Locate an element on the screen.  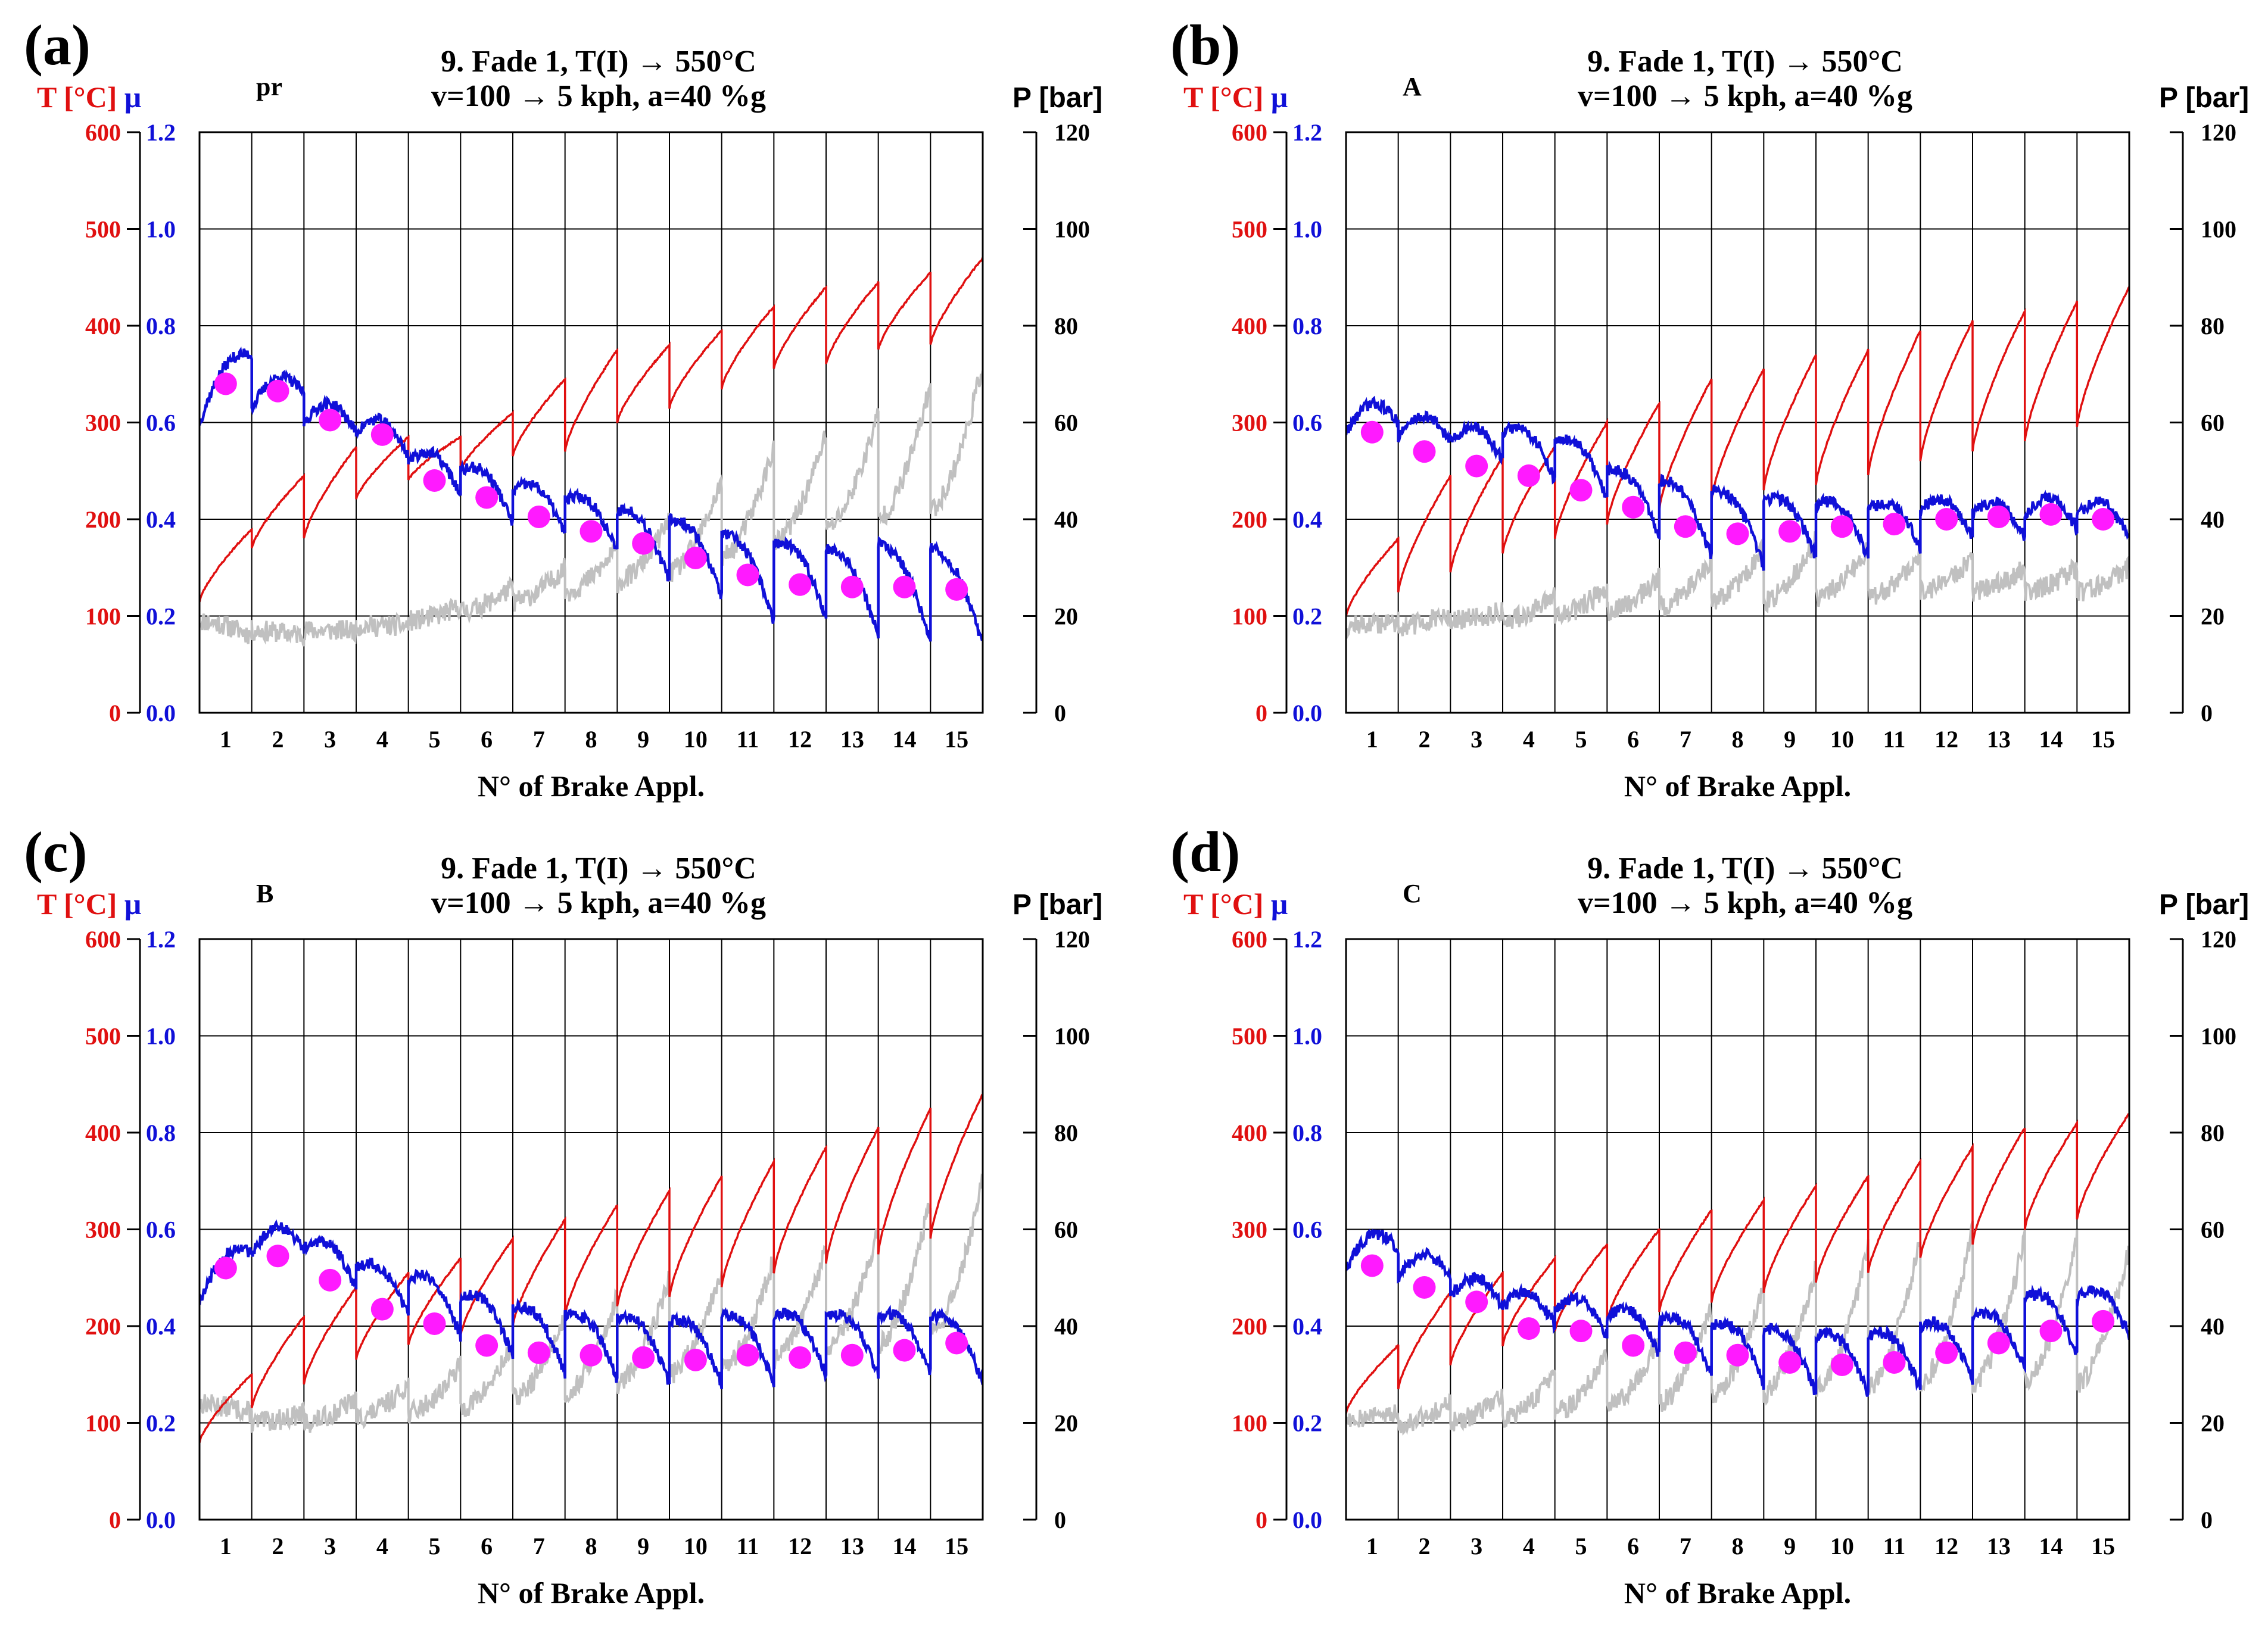
temperature-tick-label: 100 is located at coordinates (1249, 1423).